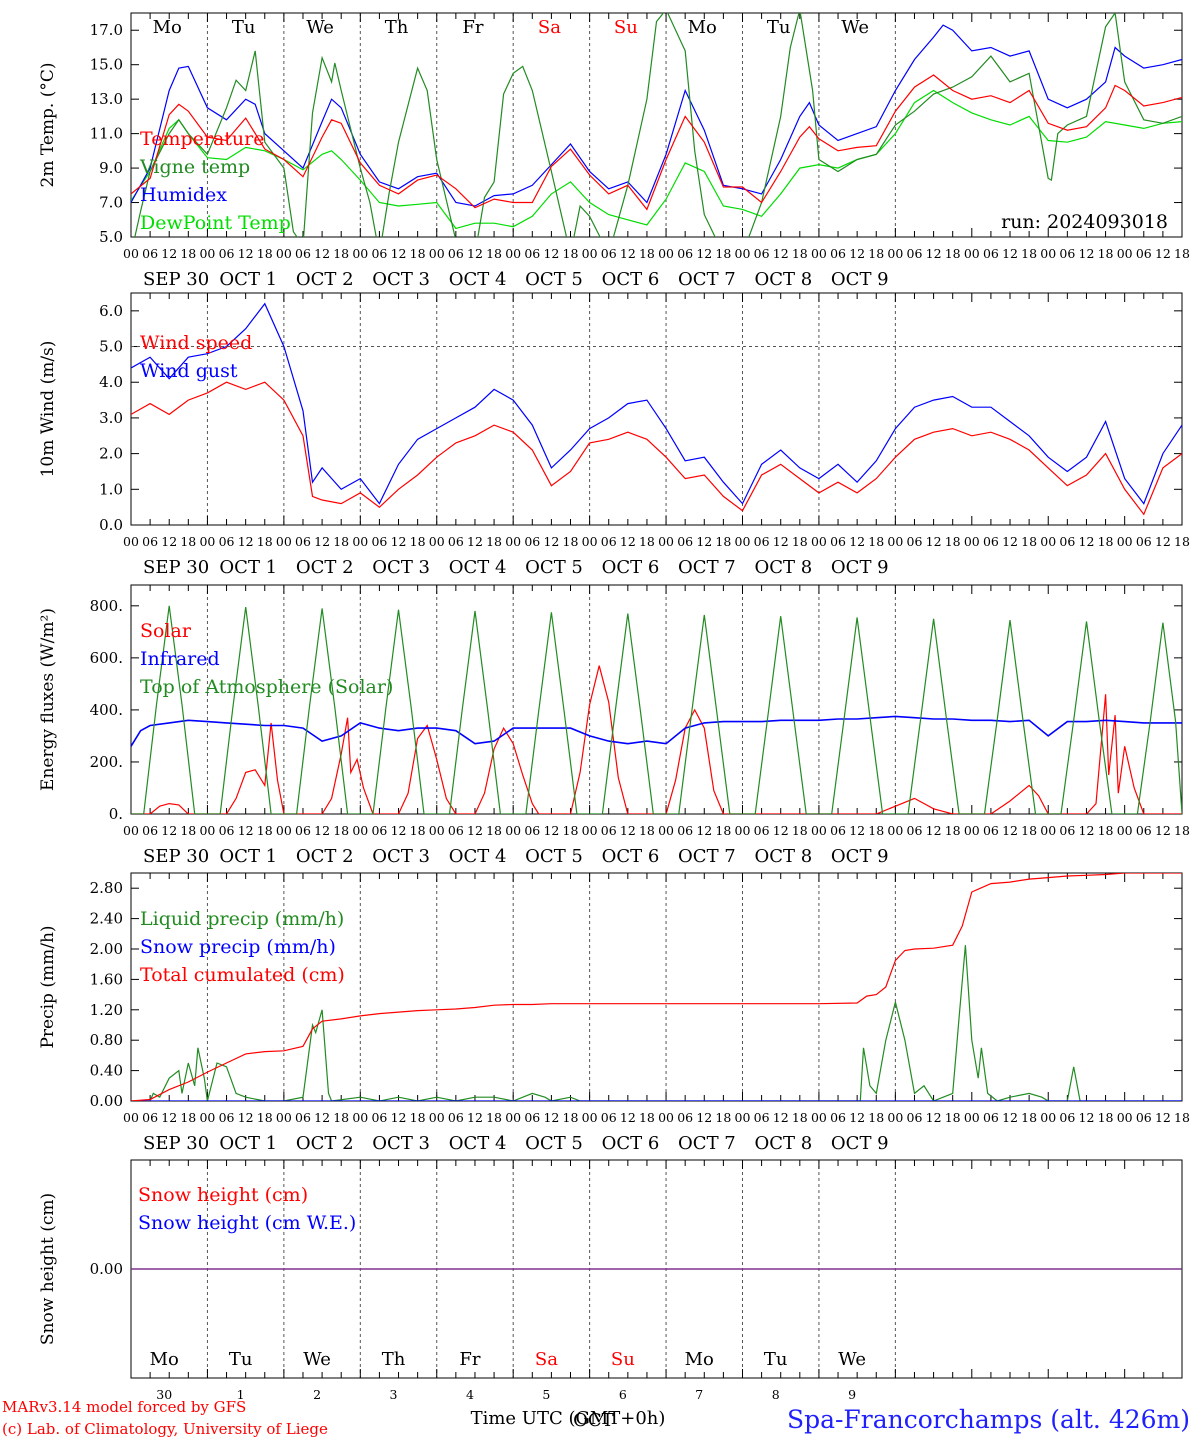  I want to click on day-name-bottom: Sa, so click(546, 1359).